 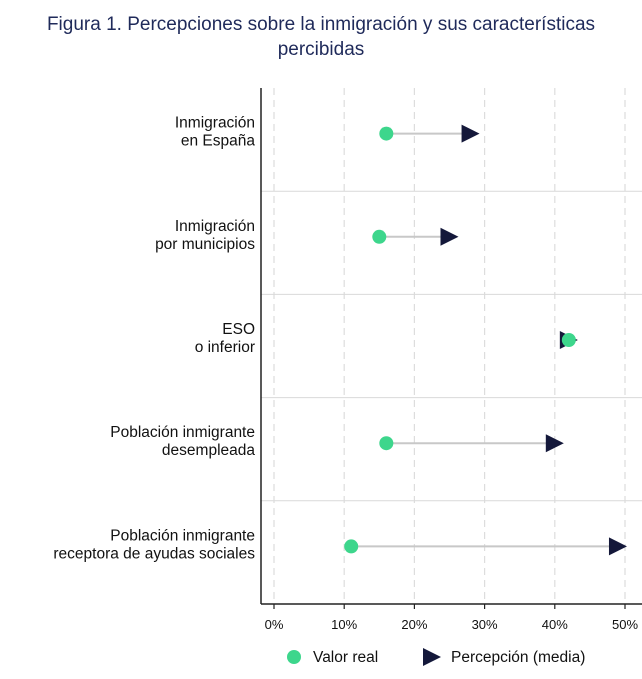 I want to click on legend-label-real: Valor real, so click(x=345, y=657).